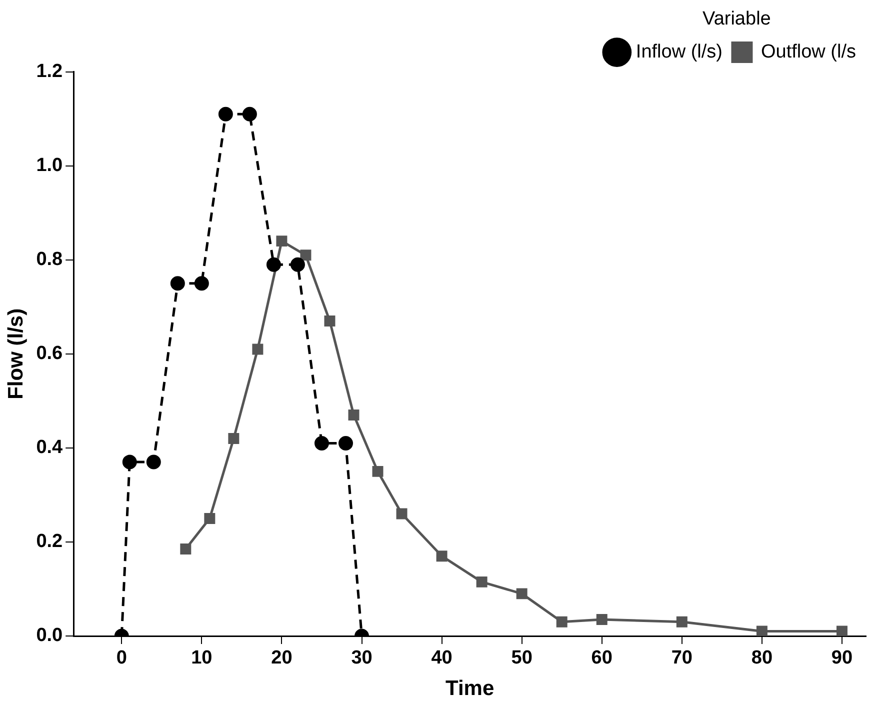  Describe the element at coordinates (16, 354) in the screenshot. I see `y-axis-title: Flow (l/s)` at that location.